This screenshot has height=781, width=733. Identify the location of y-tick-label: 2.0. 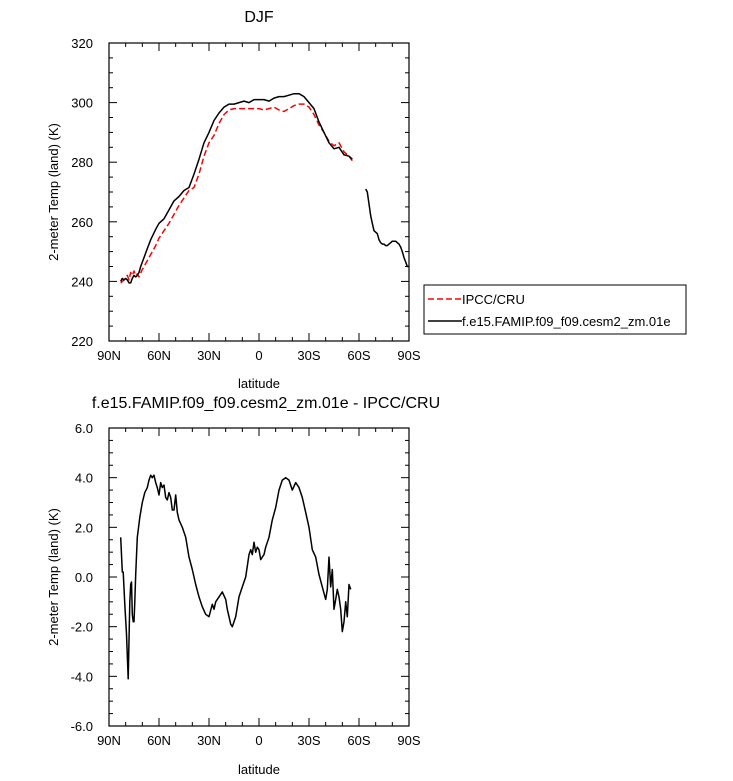
(84, 527).